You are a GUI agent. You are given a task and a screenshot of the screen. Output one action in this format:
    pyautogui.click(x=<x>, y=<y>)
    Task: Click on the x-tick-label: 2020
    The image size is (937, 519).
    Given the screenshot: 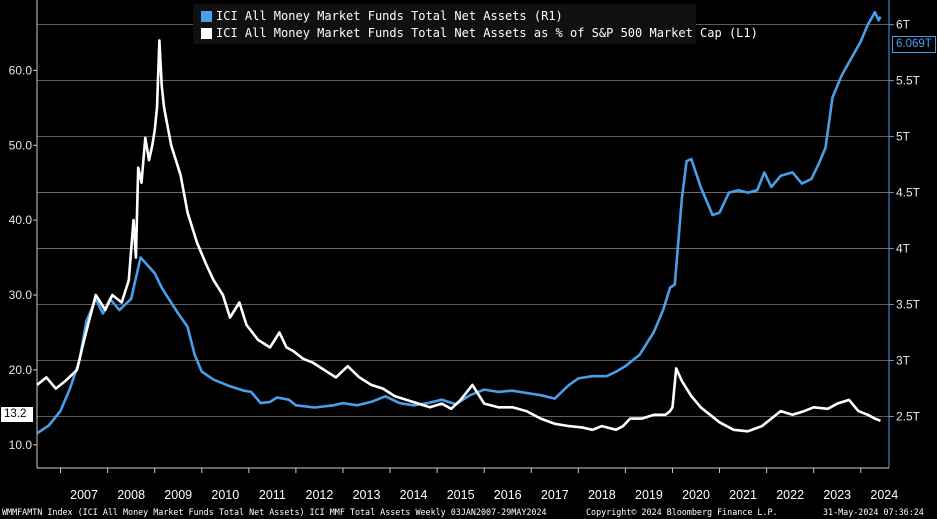 What is the action you would take?
    pyautogui.click(x=696, y=495)
    